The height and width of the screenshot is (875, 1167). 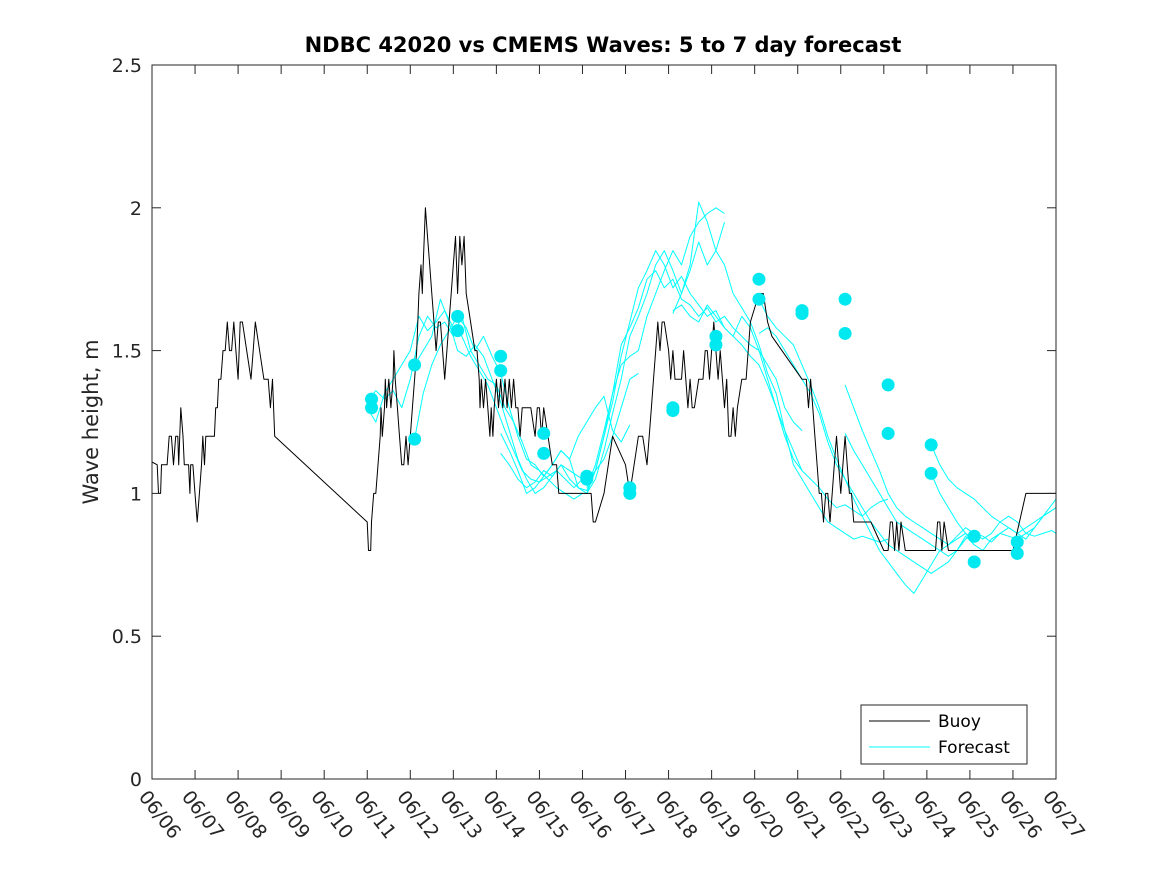 What do you see at coordinates (974, 748) in the screenshot?
I see `legend-forecast-label: Forecast` at bounding box center [974, 748].